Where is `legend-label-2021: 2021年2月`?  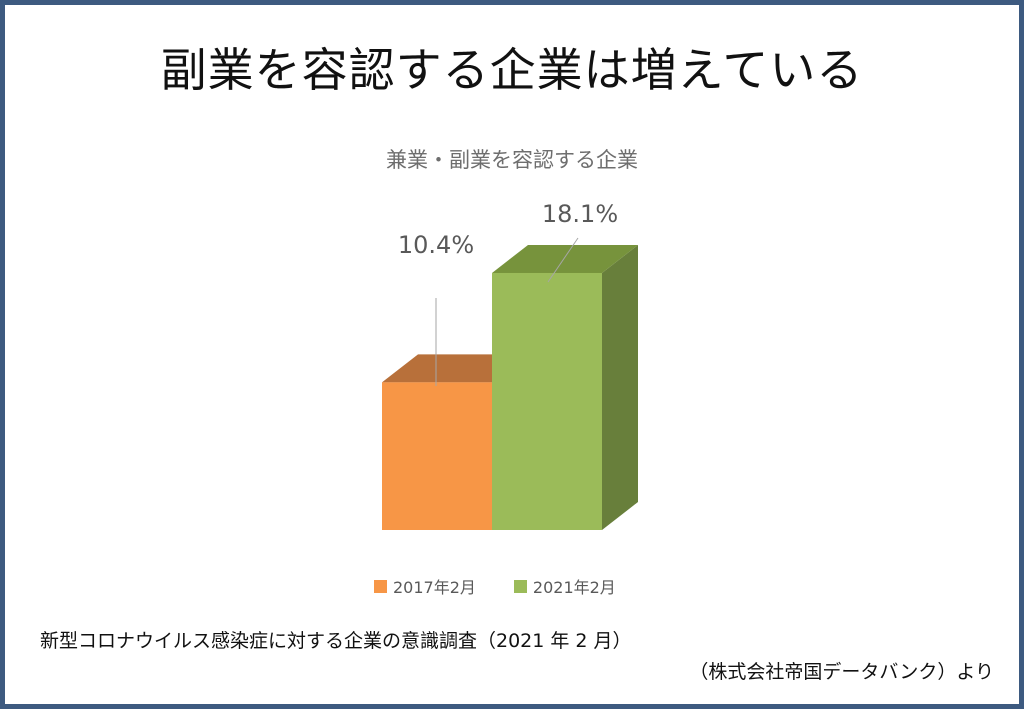
legend-label-2021: 2021年2月 is located at coordinates (574, 587).